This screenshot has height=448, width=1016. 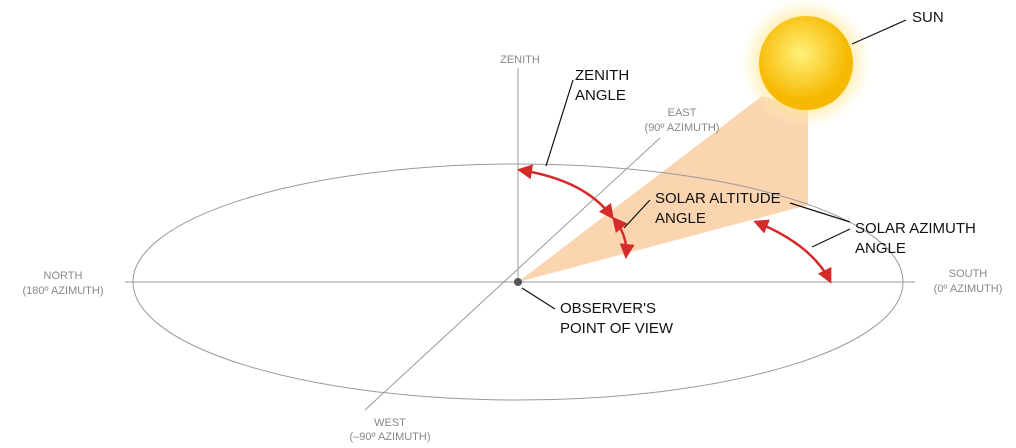 What do you see at coordinates (682, 113) in the screenshot?
I see `label: EAST` at bounding box center [682, 113].